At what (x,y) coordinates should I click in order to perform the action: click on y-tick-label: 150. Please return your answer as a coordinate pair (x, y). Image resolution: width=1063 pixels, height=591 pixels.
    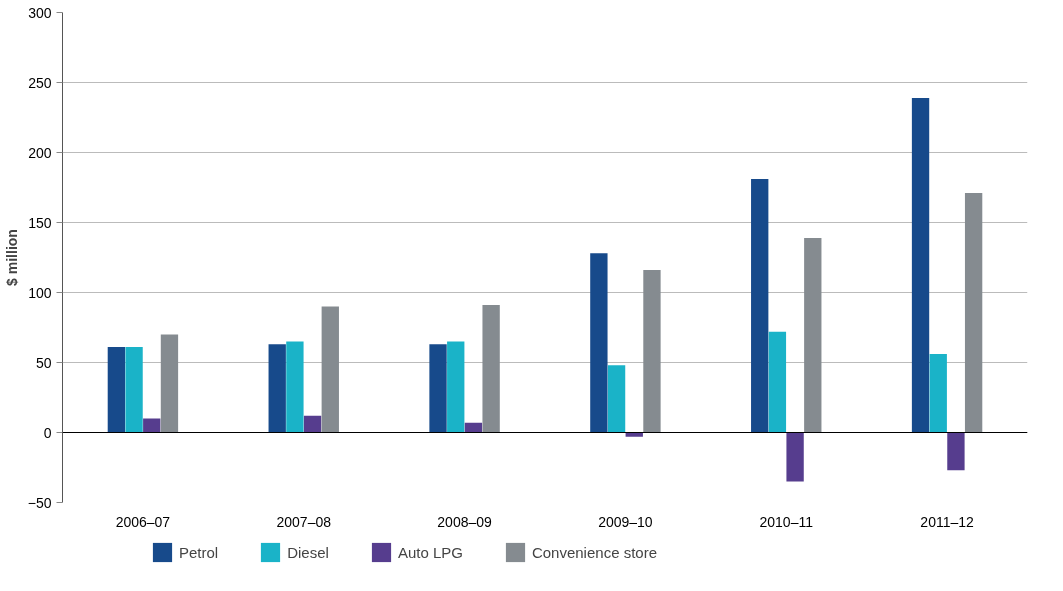
    Looking at the image, I should click on (40, 222).